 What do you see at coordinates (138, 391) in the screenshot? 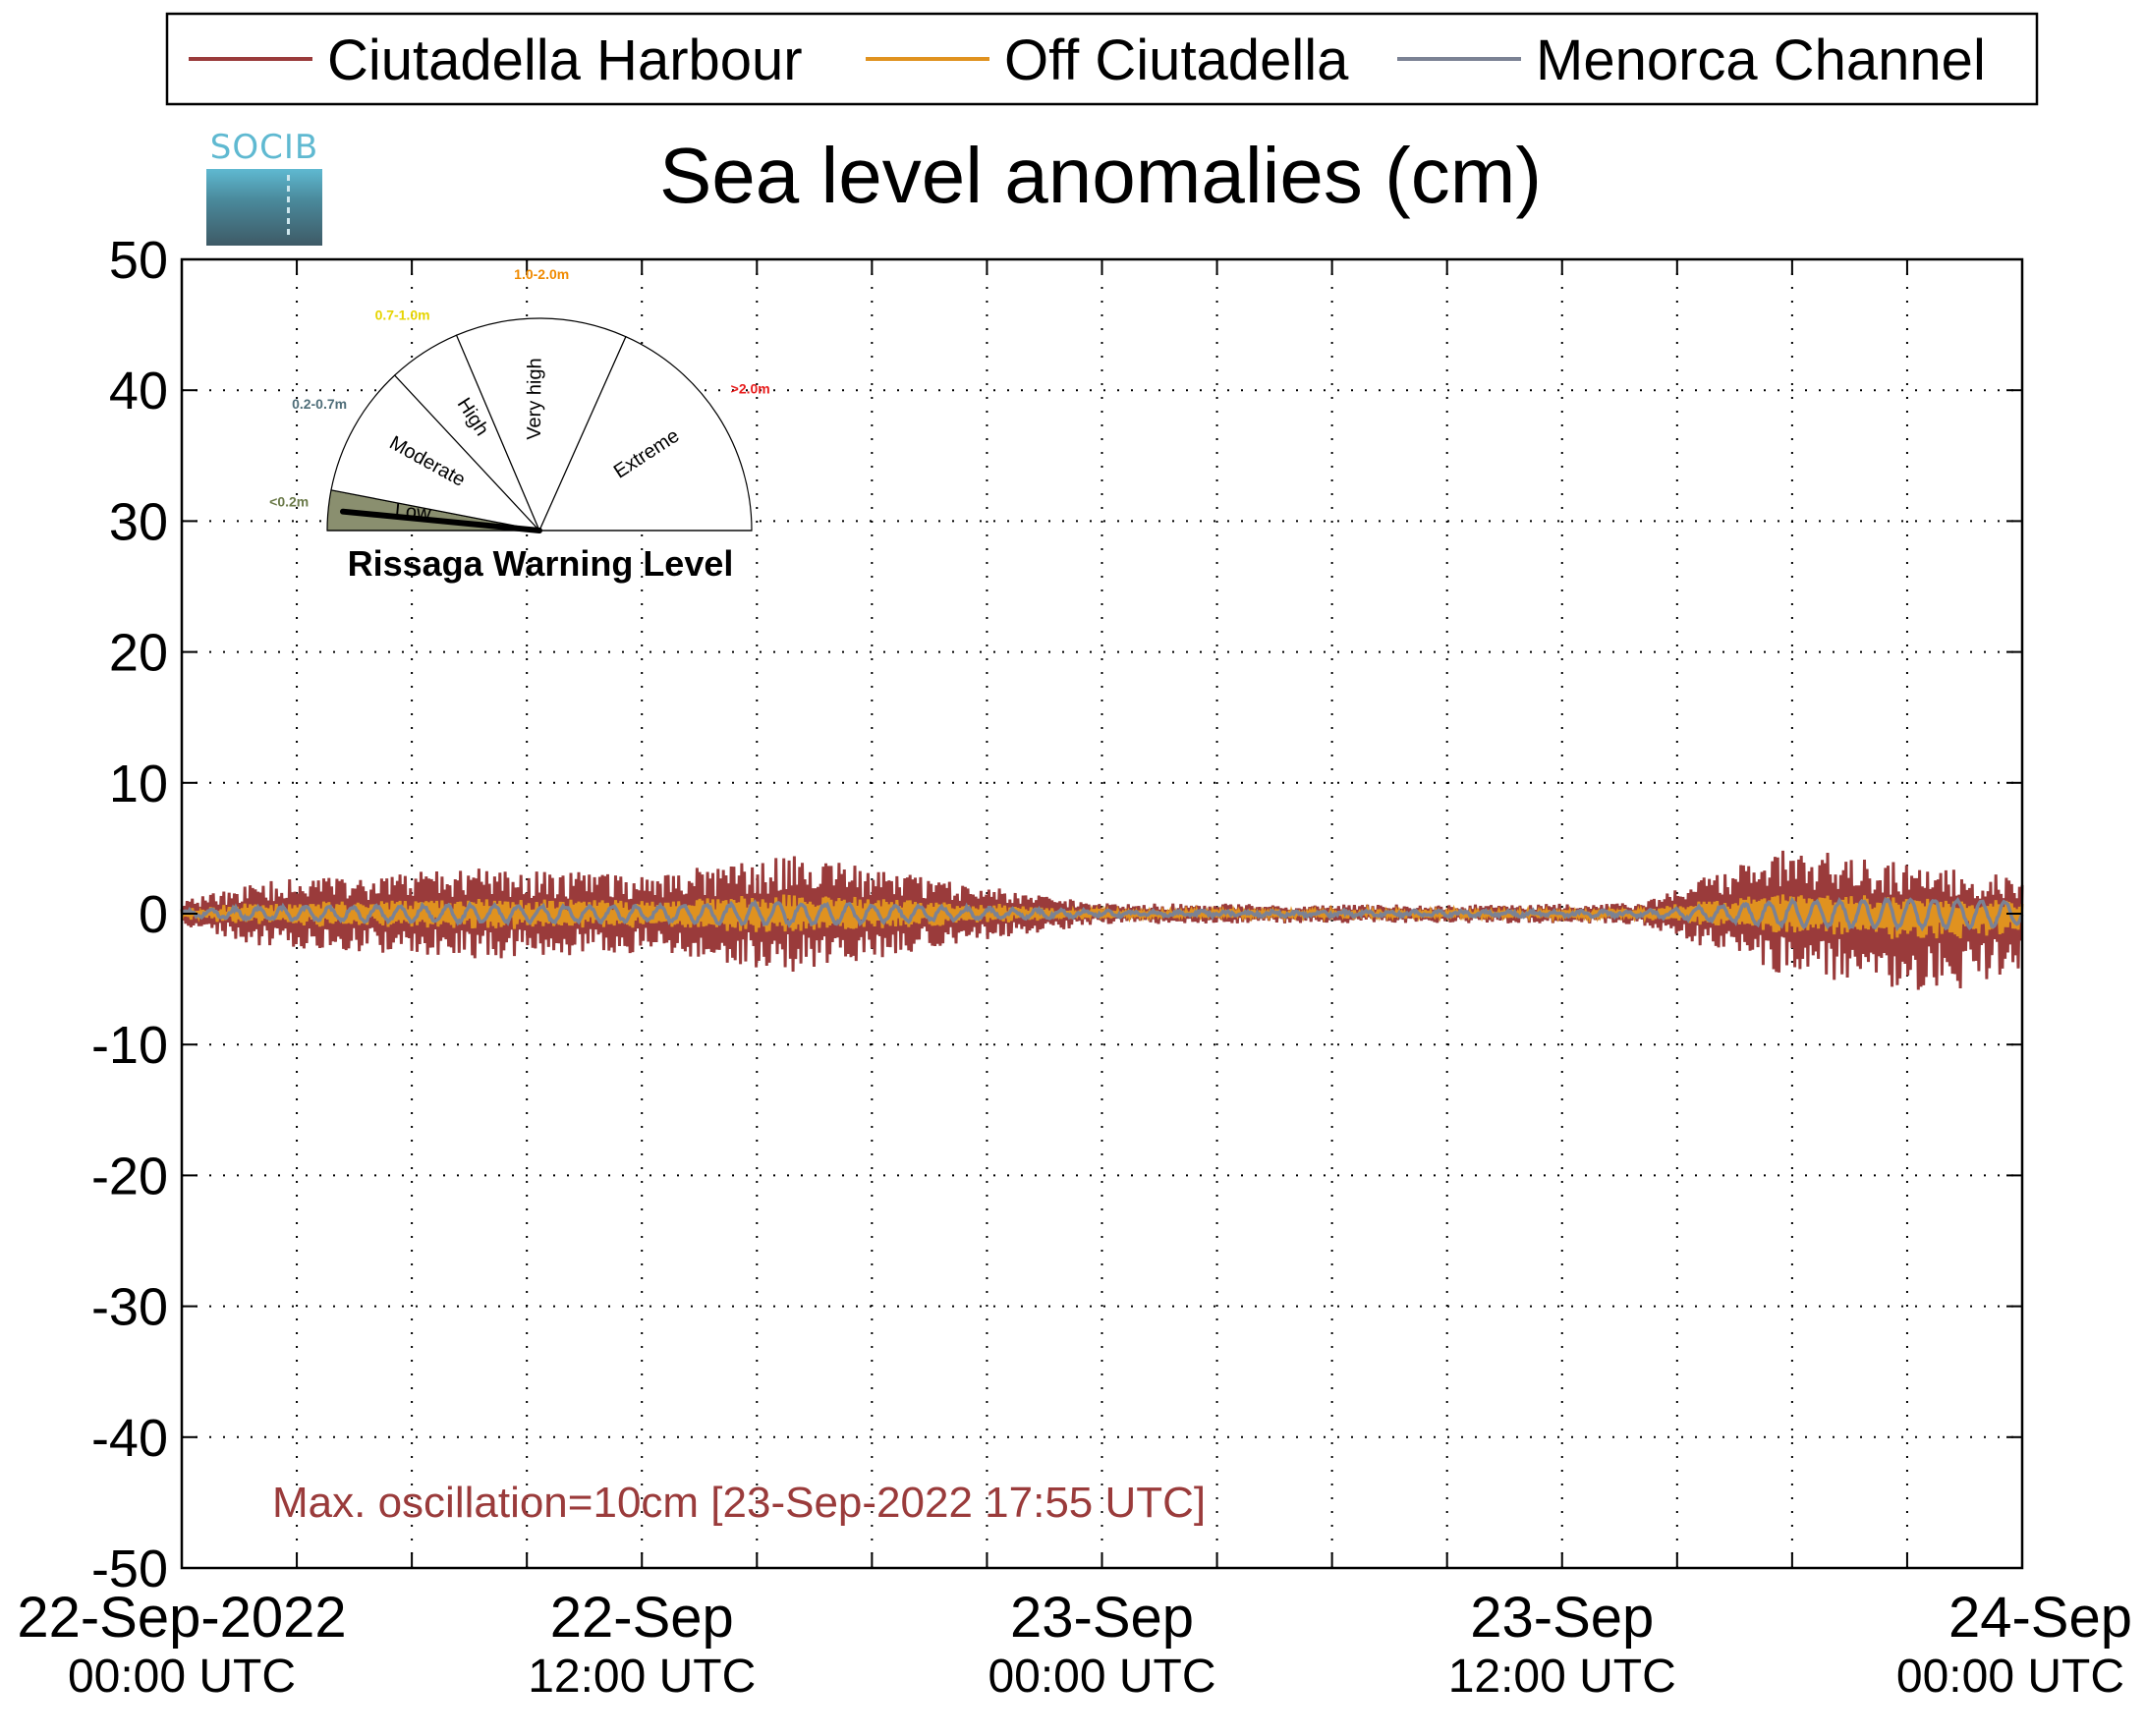
I see `y-tick-label: 40` at bounding box center [138, 391].